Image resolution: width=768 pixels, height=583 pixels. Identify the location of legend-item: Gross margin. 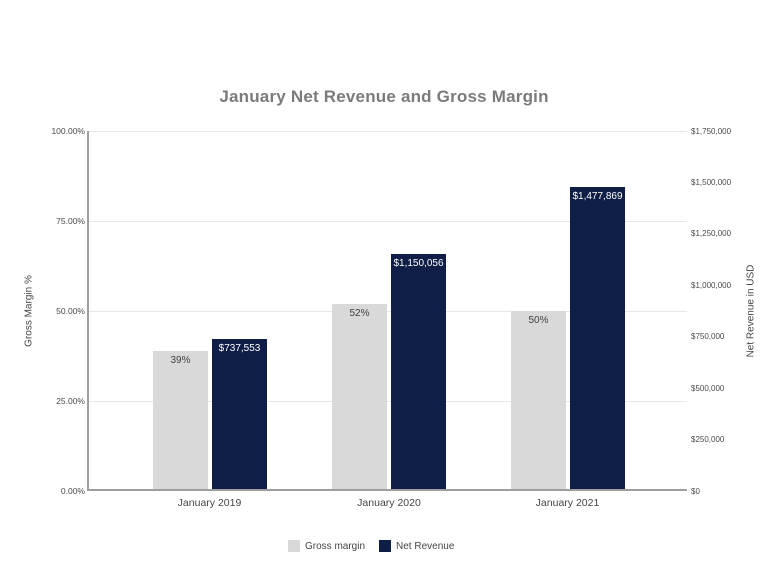
(326, 546).